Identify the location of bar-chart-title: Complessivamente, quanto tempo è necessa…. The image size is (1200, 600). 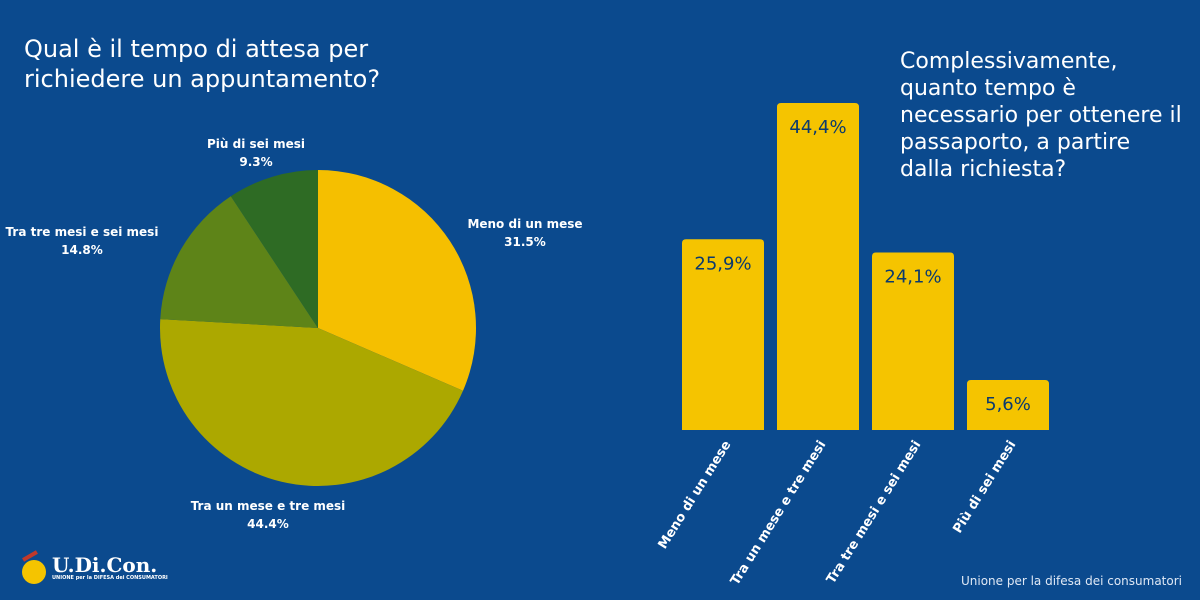
(1041, 115).